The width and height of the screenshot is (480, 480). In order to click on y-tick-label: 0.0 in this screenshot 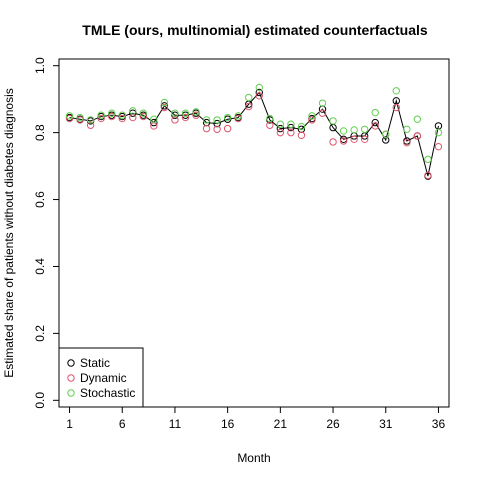, I will do `click(40, 400)`.